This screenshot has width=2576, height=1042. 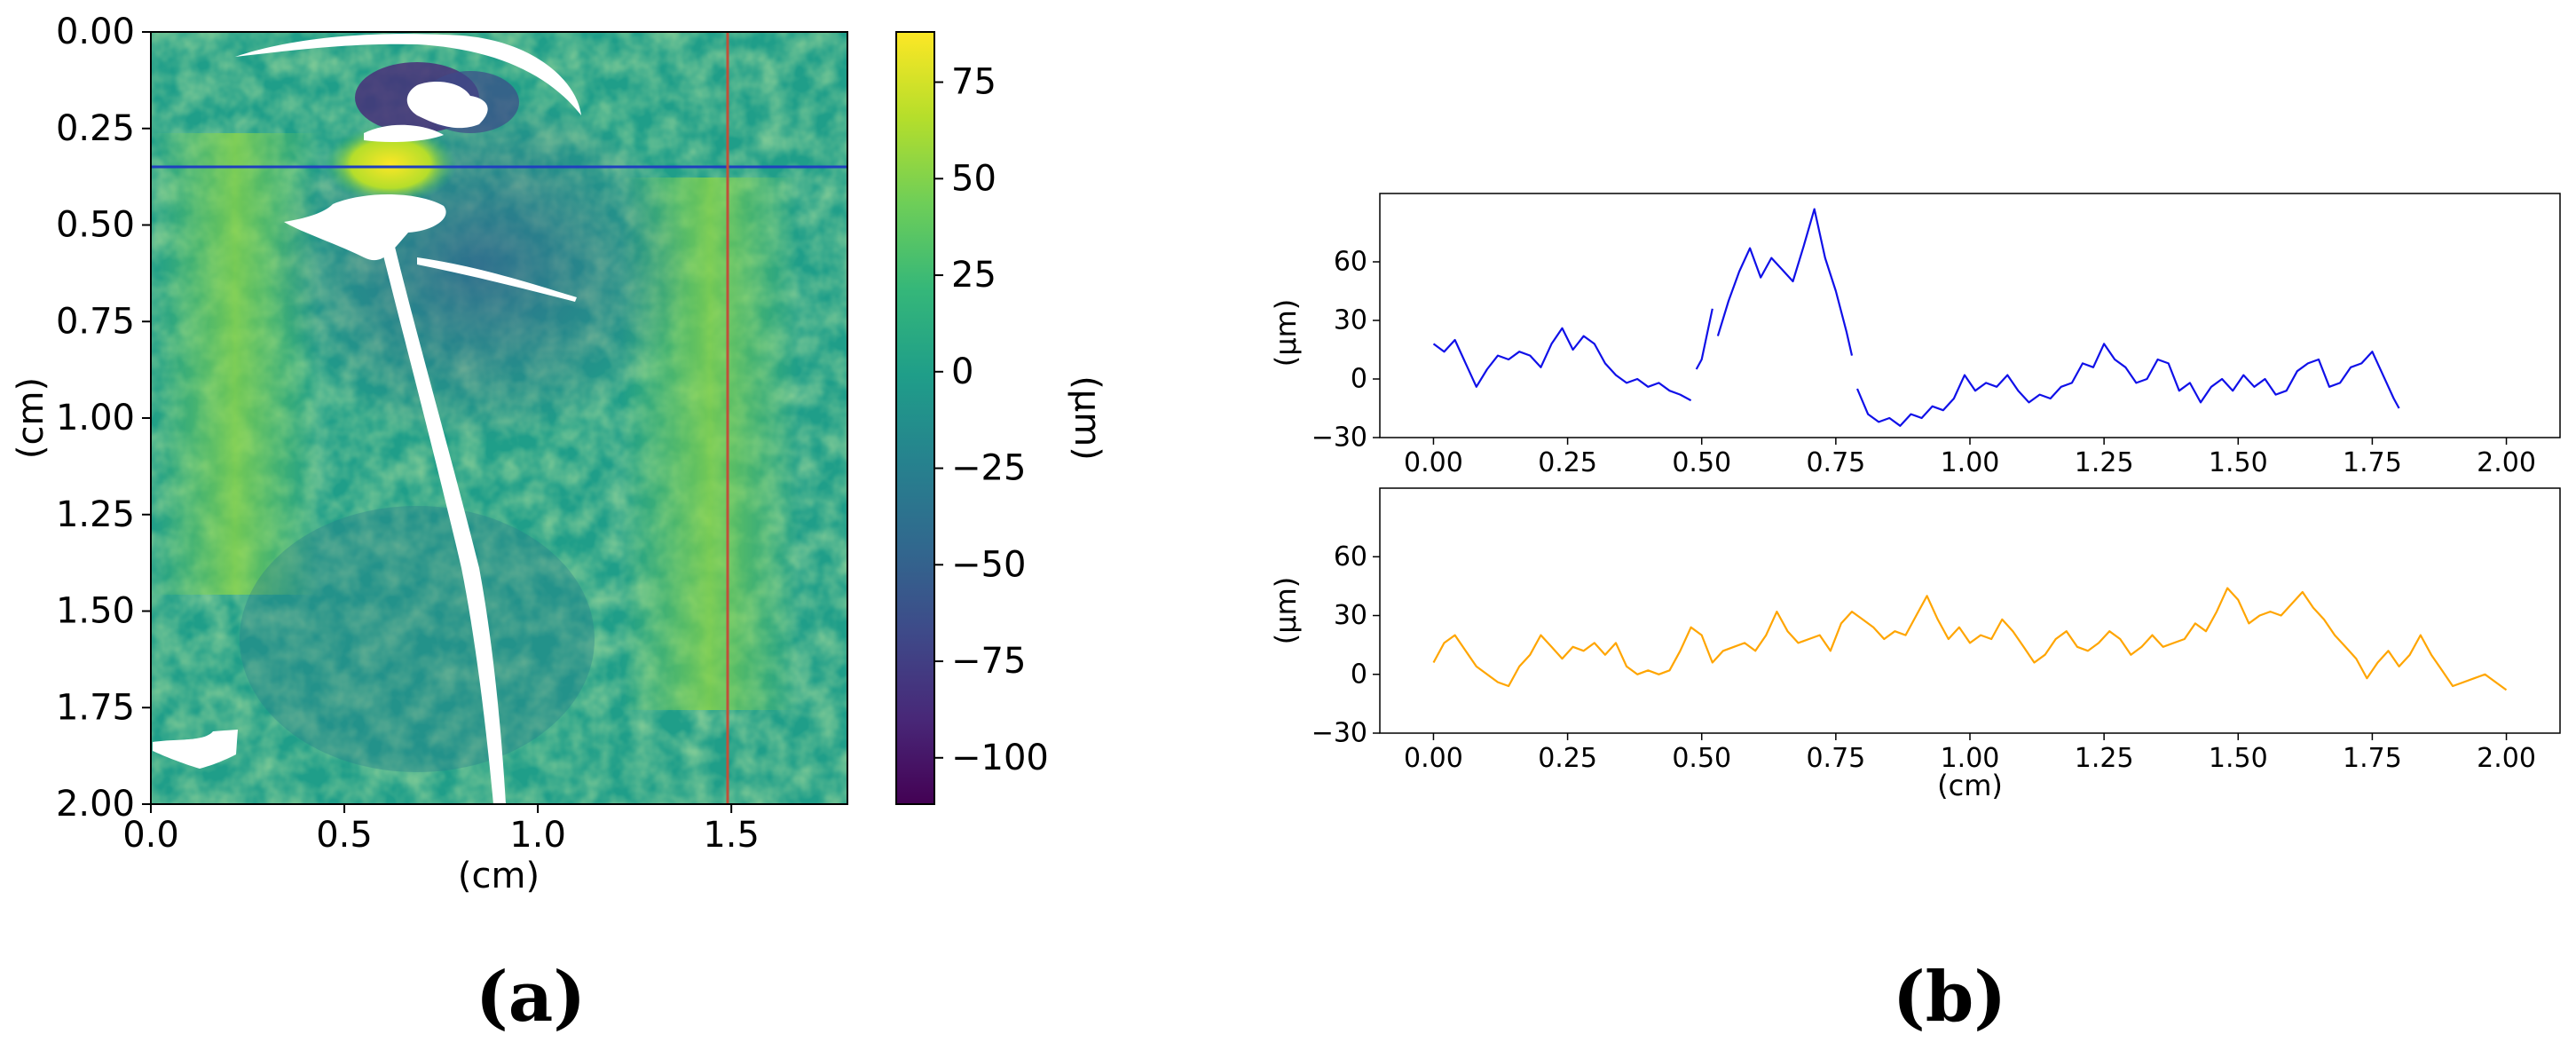 I want to click on heatmap-x-ticks: 0.0 0.5 1.0 1.5, so click(x=441, y=830).